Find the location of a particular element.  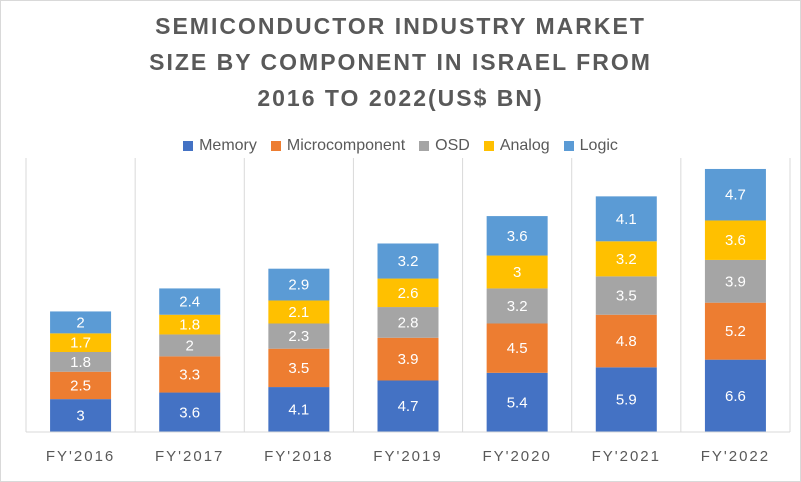

data-label-osd-2: 2 is located at coordinates (190, 345).